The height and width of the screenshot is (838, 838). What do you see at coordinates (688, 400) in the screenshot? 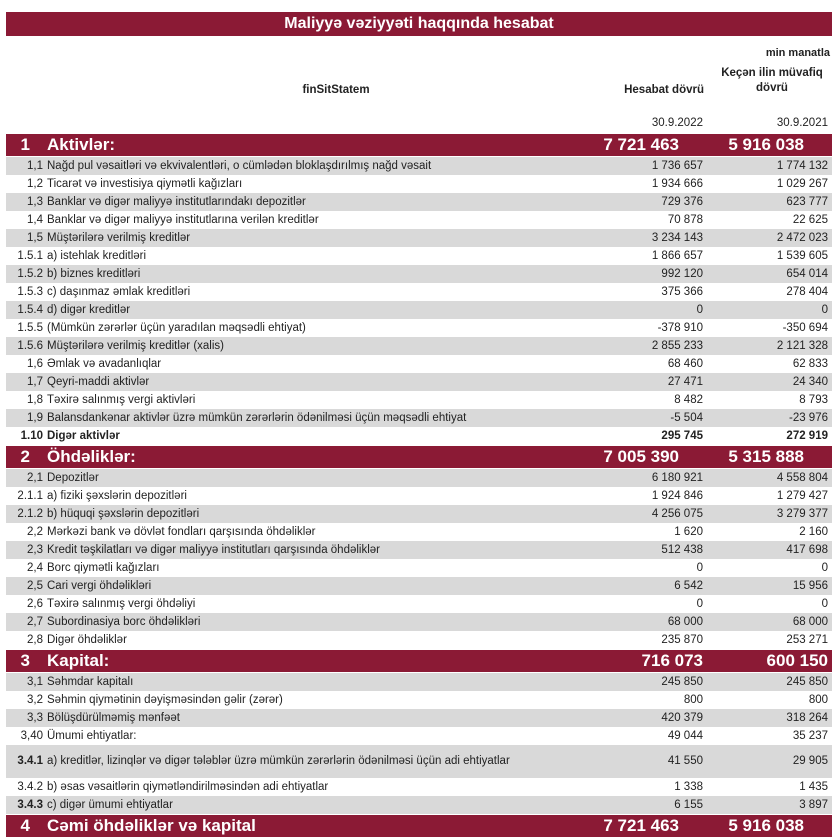
I see `current-value: 8 482` at bounding box center [688, 400].